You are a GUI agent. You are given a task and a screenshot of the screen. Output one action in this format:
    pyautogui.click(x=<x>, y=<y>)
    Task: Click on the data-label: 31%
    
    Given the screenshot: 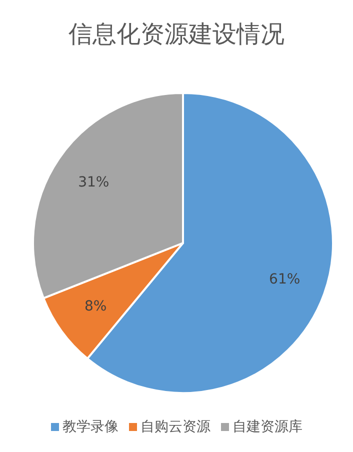 What is the action you would take?
    pyautogui.click(x=94, y=182)
    